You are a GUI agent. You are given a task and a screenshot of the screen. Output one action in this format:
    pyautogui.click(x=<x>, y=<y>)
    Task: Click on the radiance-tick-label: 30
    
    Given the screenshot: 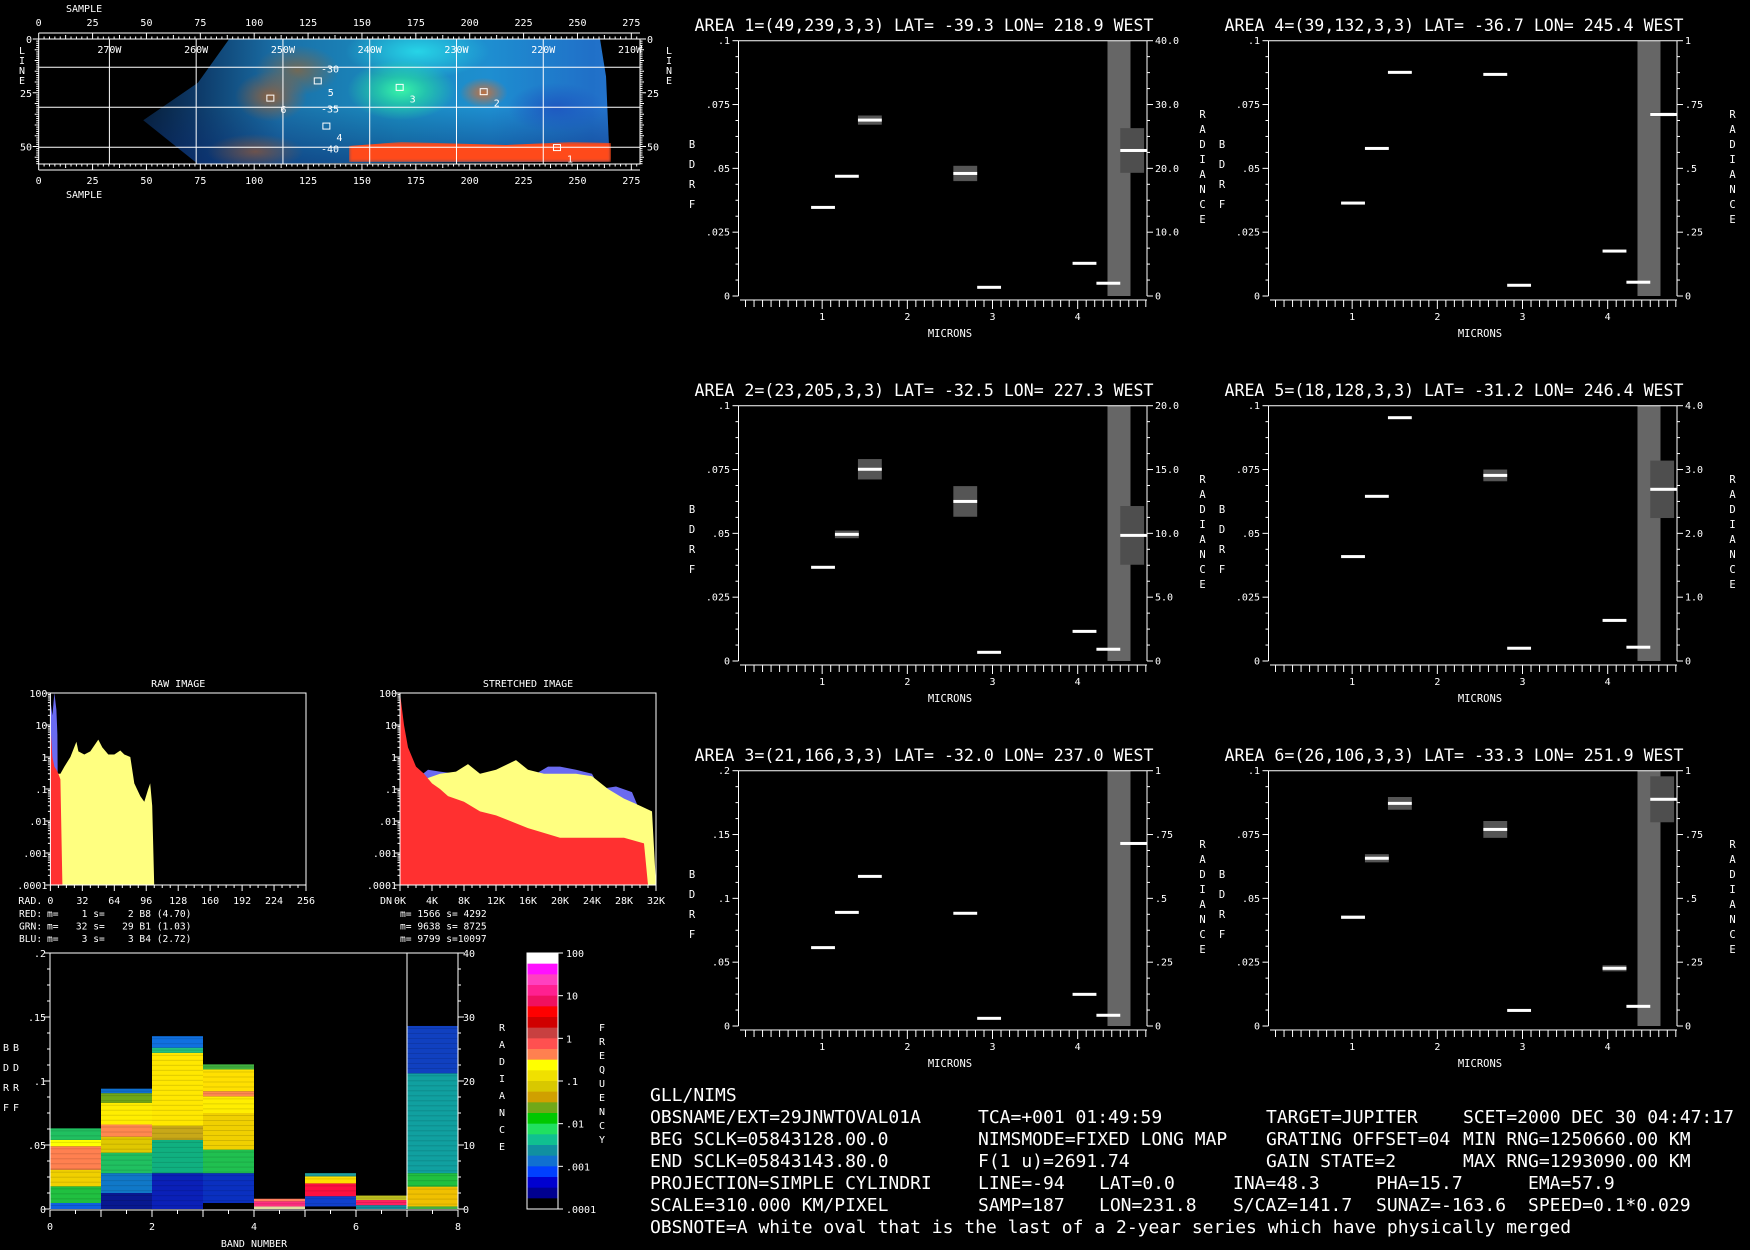 What is the action you would take?
    pyautogui.click(x=469, y=1018)
    